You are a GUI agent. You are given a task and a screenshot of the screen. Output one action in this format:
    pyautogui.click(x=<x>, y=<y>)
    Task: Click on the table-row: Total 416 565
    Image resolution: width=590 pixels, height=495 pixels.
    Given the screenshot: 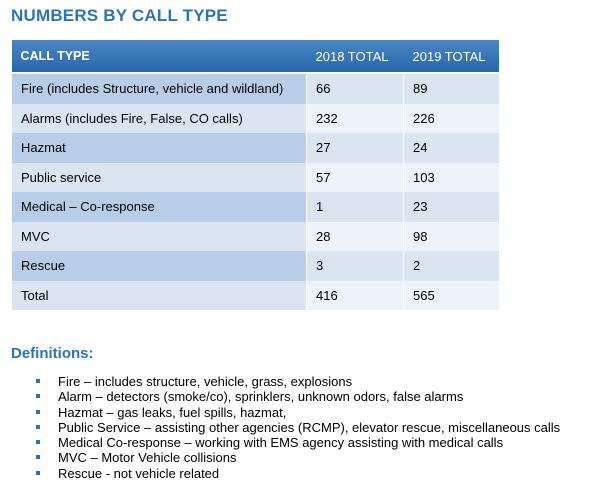 What is the action you would take?
    pyautogui.click(x=255, y=295)
    